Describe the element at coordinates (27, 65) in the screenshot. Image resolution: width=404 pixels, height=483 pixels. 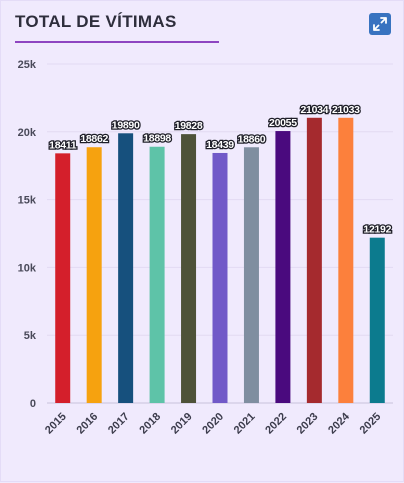
I see `y-tick-label: 25k` at that location.